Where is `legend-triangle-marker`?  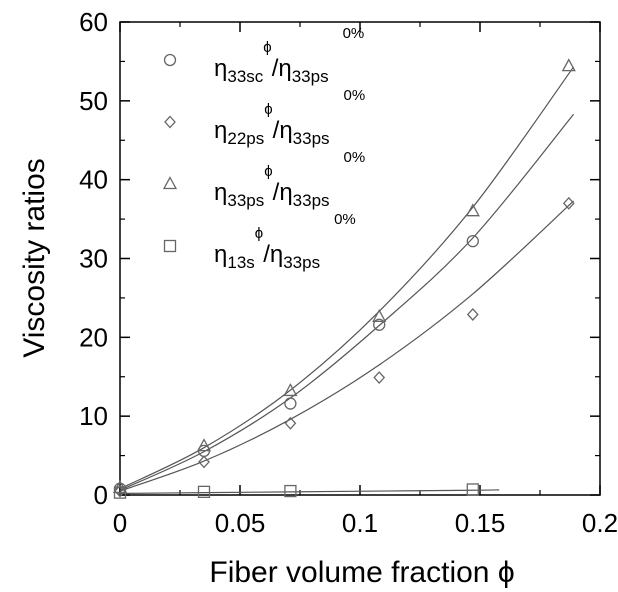
legend-triangle-marker is located at coordinates (170, 183).